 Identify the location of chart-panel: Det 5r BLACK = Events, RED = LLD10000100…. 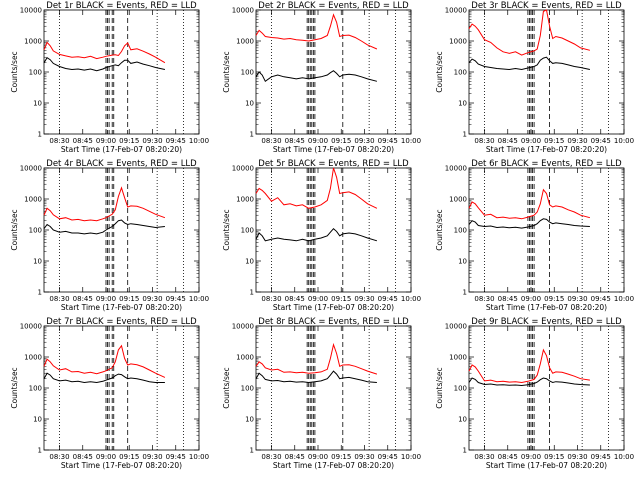
(321, 235).